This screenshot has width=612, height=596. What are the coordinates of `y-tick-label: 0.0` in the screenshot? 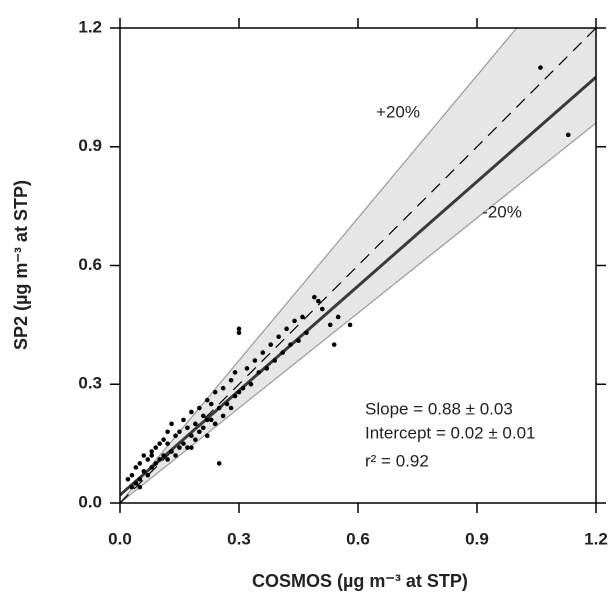 It's located at (90, 501).